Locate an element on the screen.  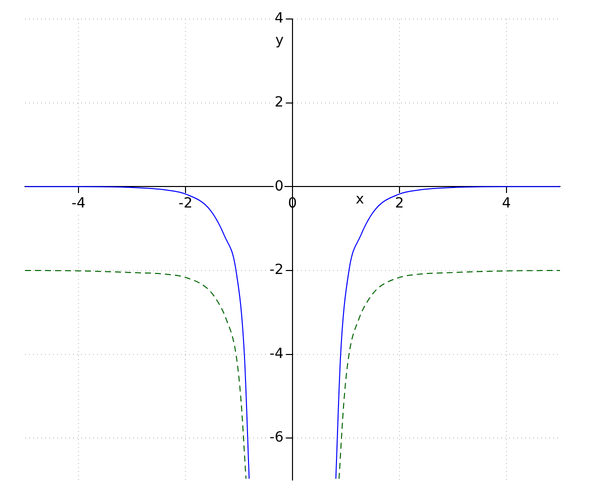
y-tick-label: 2 is located at coordinates (279, 102).